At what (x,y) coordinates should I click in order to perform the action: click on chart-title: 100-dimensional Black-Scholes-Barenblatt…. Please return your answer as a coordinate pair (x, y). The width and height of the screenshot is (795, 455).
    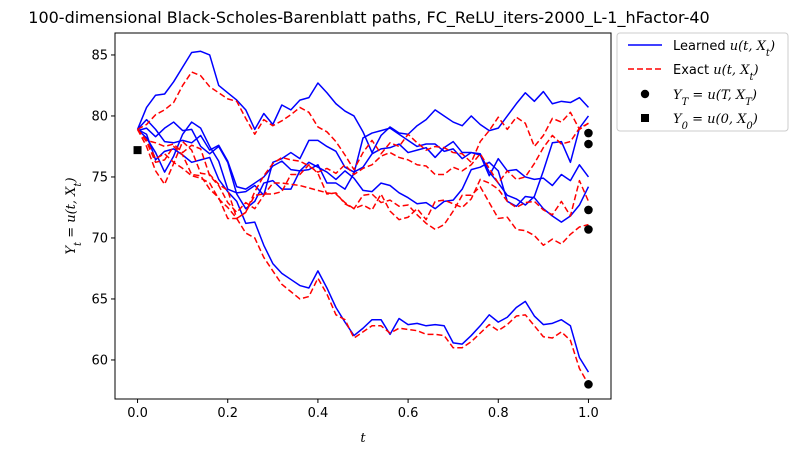
    Looking at the image, I should click on (368, 18).